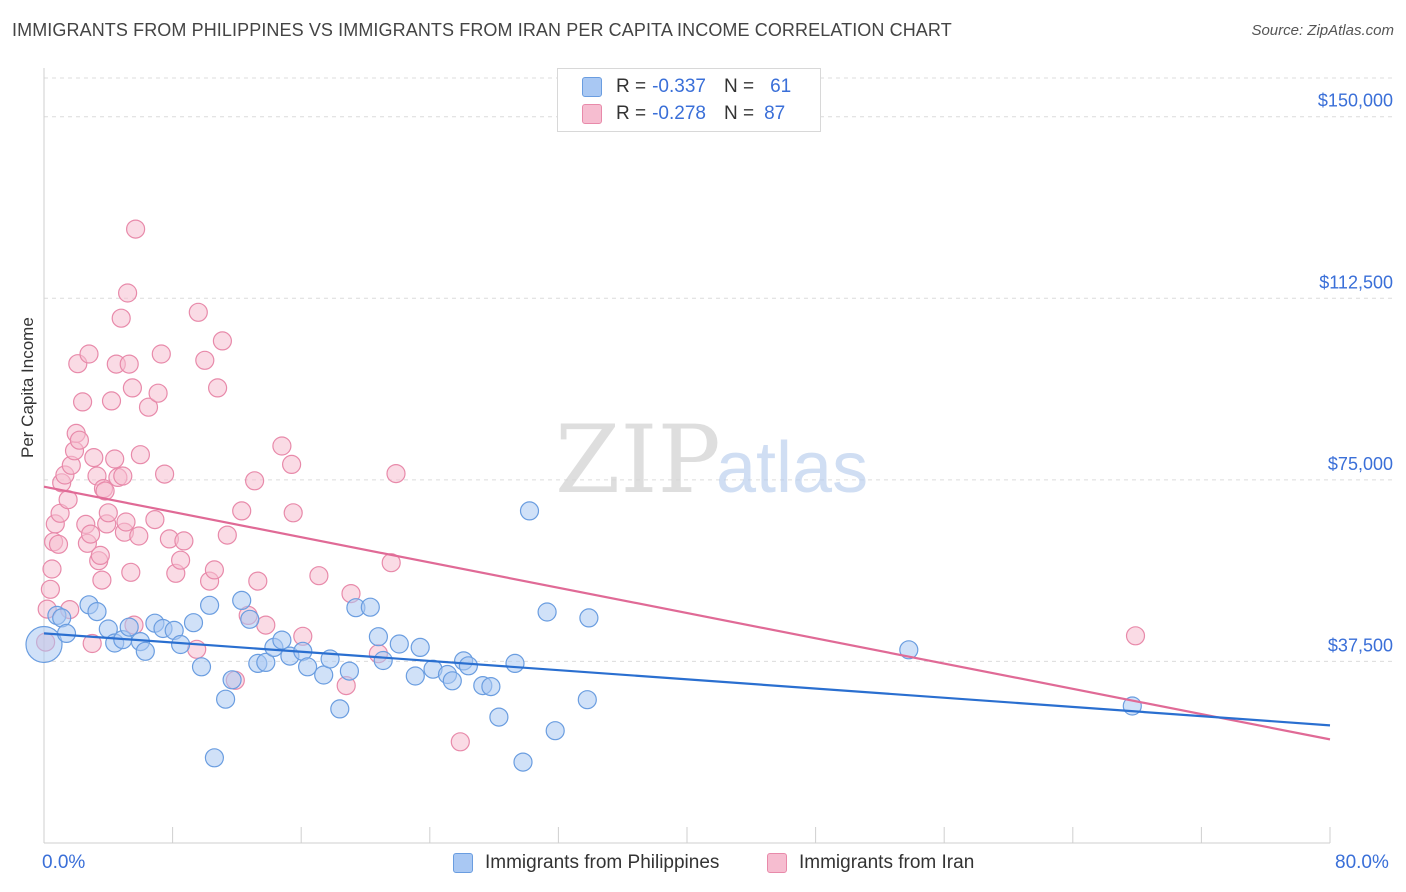  What do you see at coordinates (775, 113) in the screenshot?
I see `legend-n-value: 87` at bounding box center [775, 113].